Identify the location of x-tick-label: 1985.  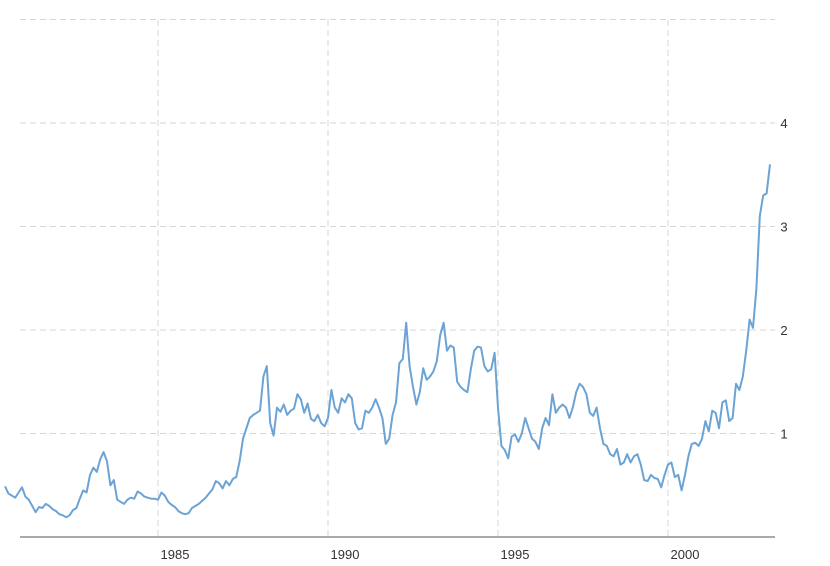
(175, 554).